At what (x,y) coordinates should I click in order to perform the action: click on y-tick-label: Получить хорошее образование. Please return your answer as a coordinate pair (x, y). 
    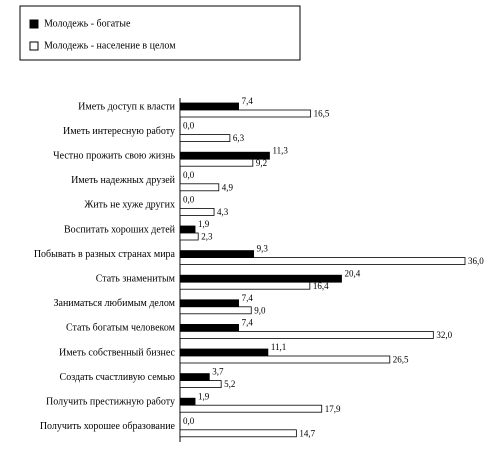
    Looking at the image, I should click on (108, 426).